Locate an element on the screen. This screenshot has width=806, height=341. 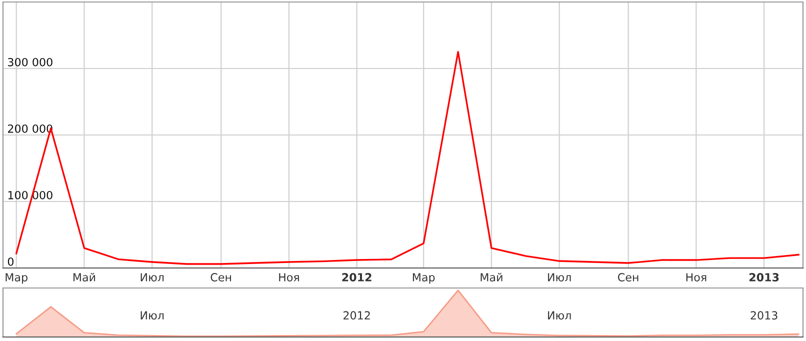
y-tick-label: 0 is located at coordinates (11, 261).